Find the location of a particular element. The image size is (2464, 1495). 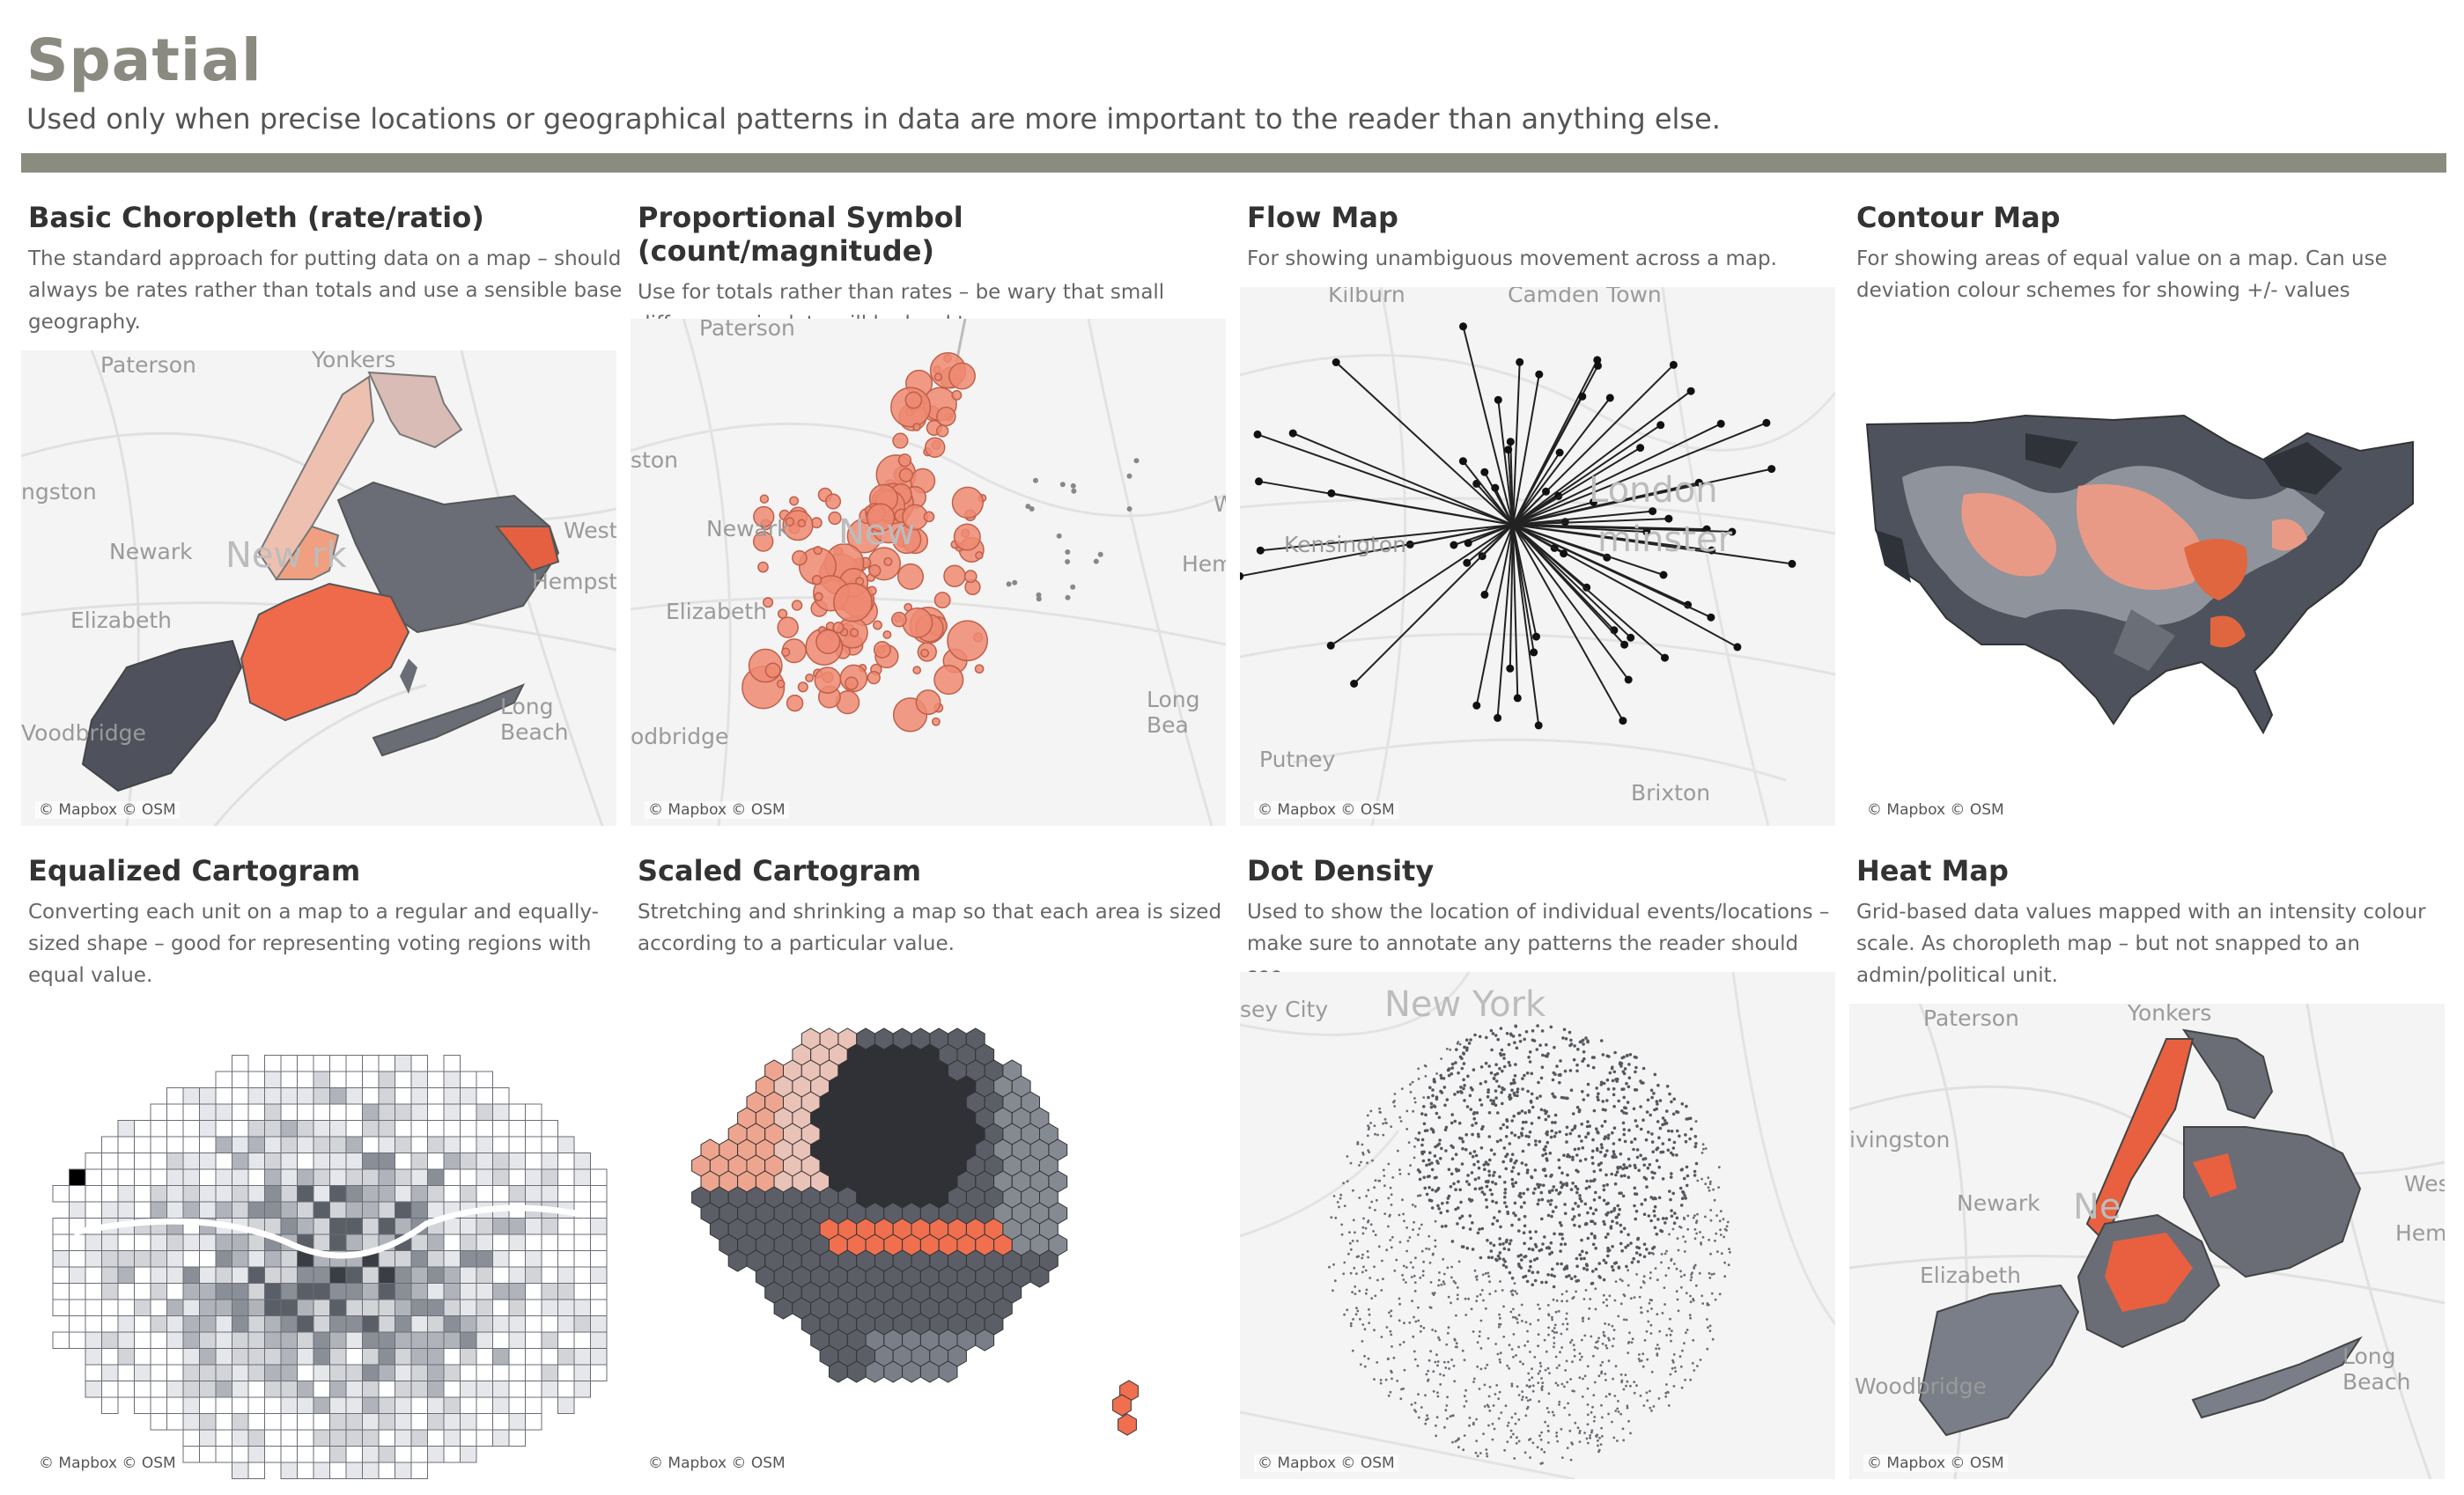

map-scaled-cartogram: © Mapbox © OSM is located at coordinates (928, 1224).